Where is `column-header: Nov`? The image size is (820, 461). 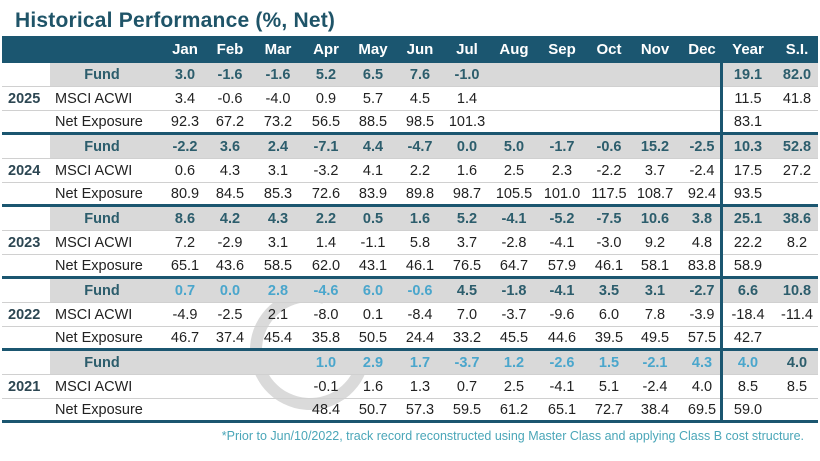 column-header: Nov is located at coordinates (655, 49).